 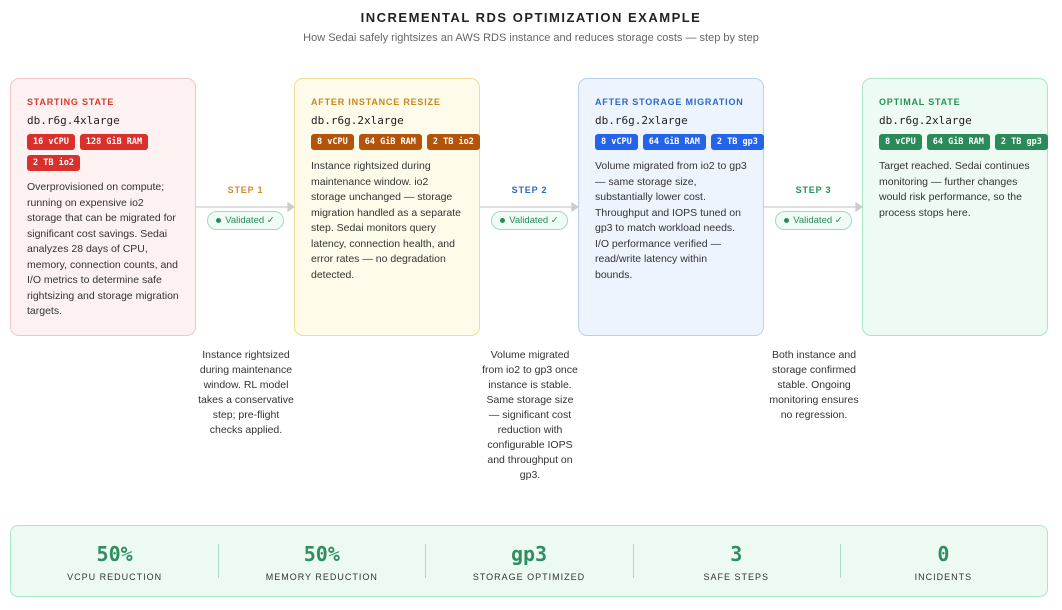 I want to click on card-label: AFTER STORAGE MIGRATION, so click(x=669, y=102).